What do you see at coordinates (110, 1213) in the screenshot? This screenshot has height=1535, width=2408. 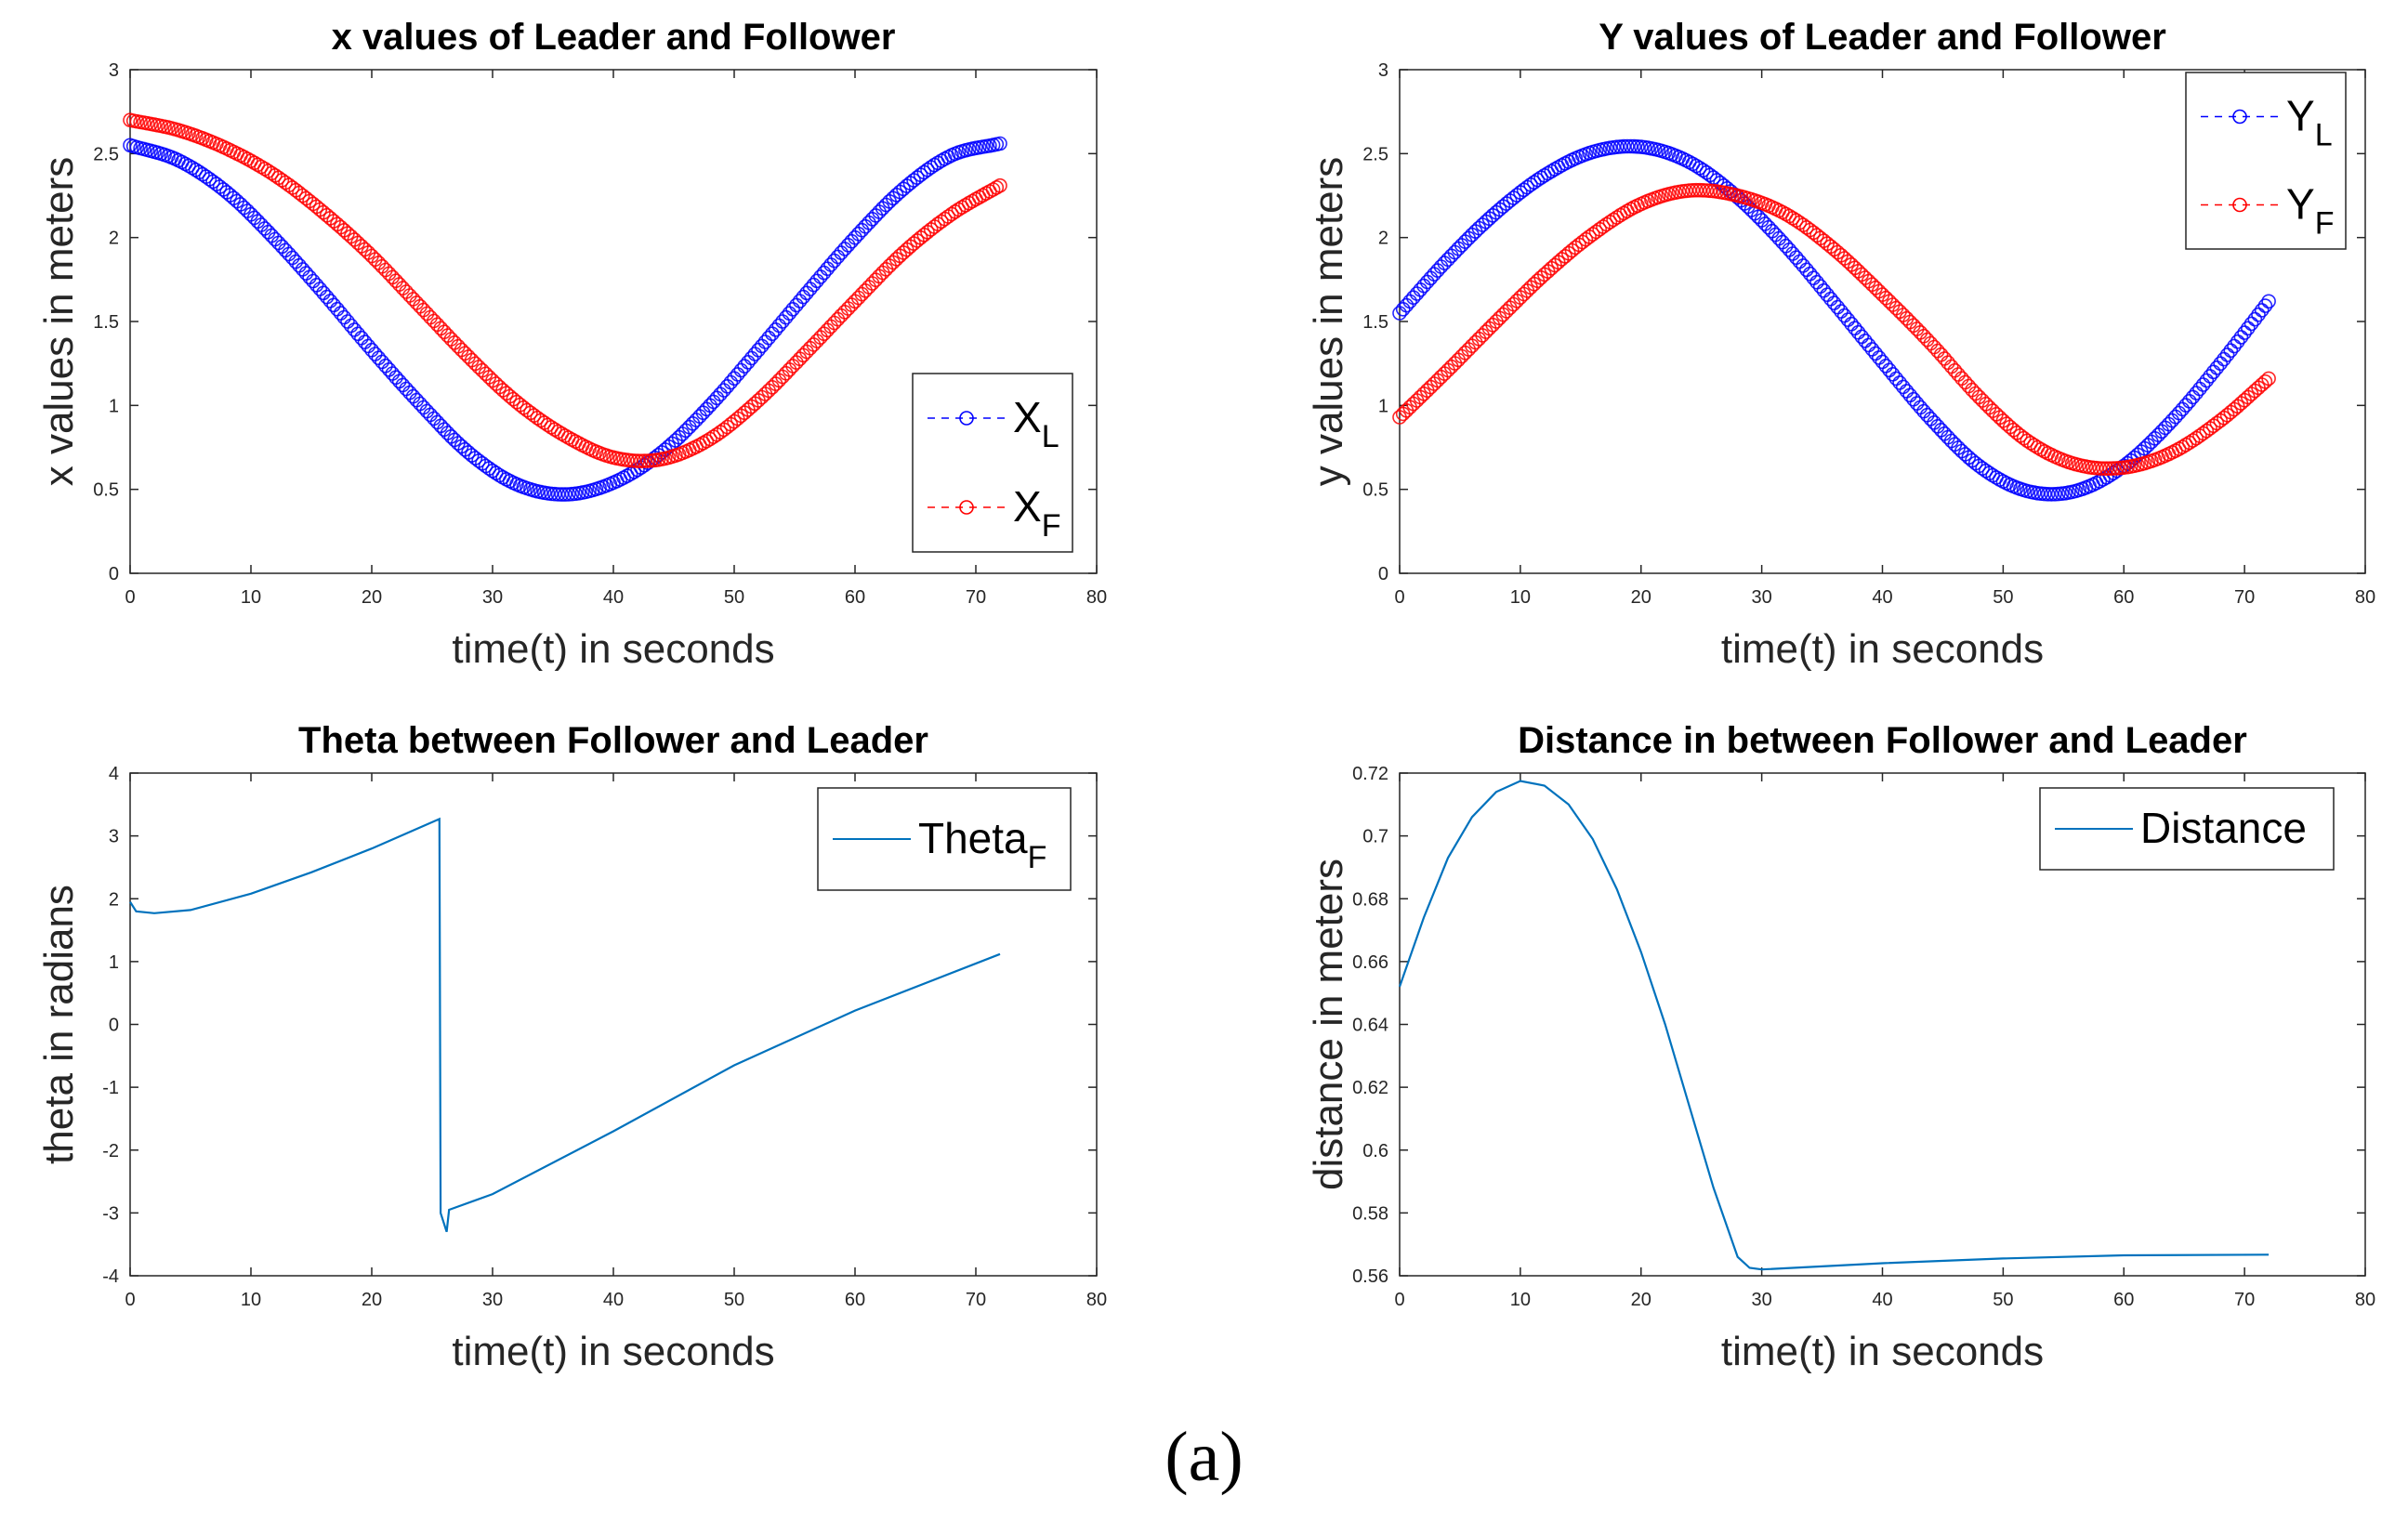 I see `y-tick-label: -3` at bounding box center [110, 1213].